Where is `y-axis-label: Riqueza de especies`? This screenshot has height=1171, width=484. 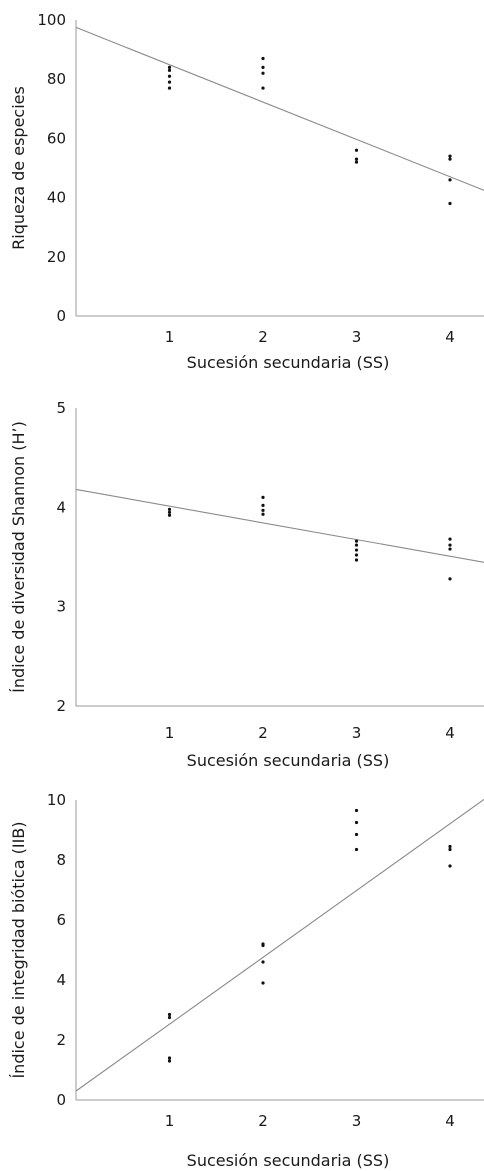
y-axis-label: Riqueza de especies is located at coordinates (18, 168).